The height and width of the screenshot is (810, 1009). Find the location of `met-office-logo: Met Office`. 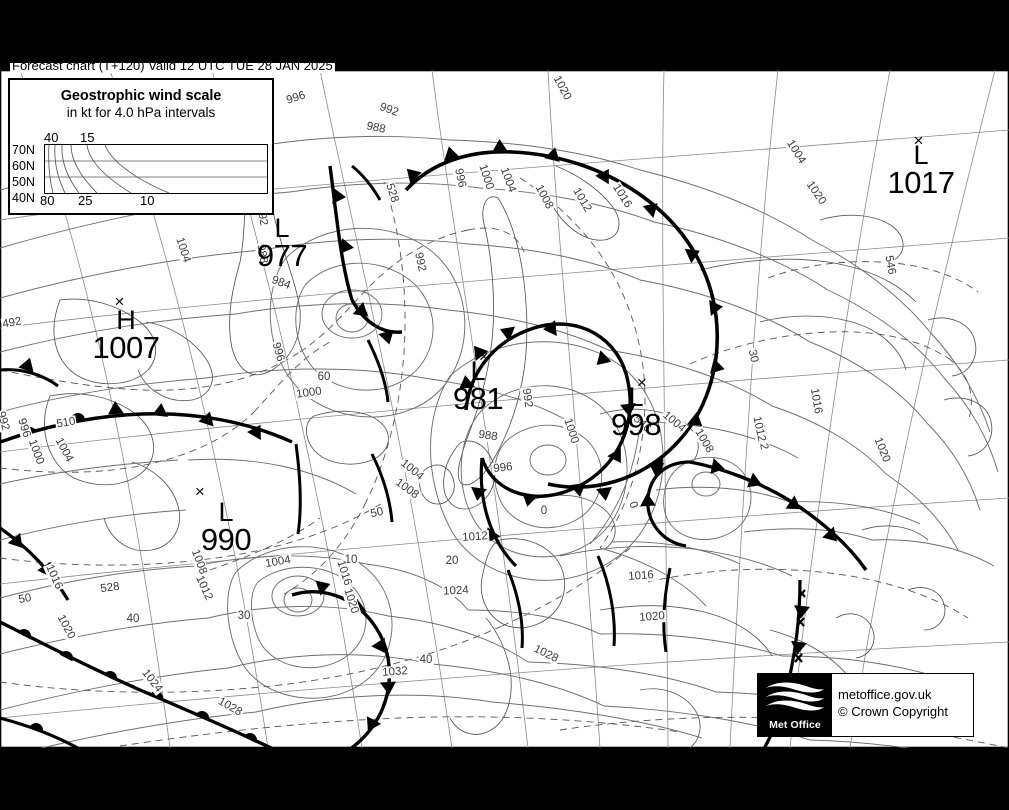

met-office-logo: Met Office is located at coordinates (795, 705).